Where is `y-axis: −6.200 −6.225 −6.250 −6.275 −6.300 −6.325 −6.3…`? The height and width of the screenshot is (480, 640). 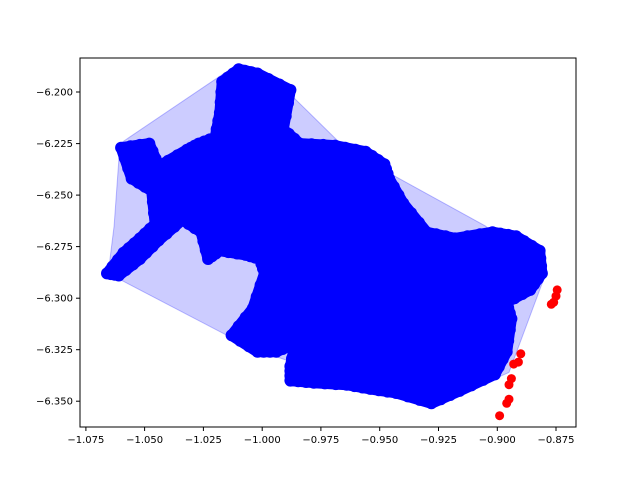 y-axis: −6.200 −6.225 −6.250 −6.275 −6.300 −6.325 −6.3… is located at coordinates (58, 248).